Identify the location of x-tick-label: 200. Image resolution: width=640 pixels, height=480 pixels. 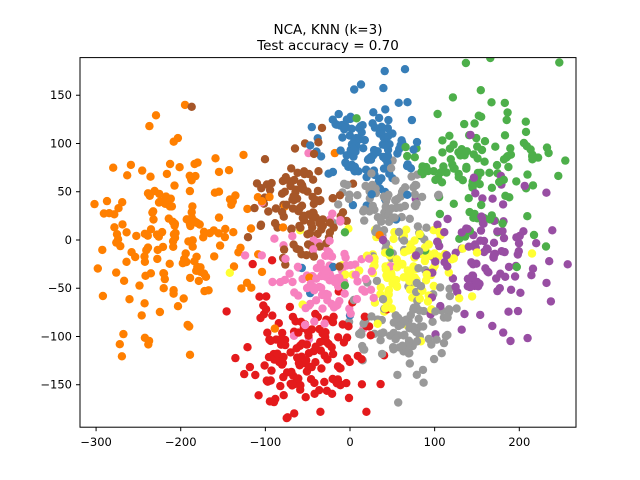
(519, 442).